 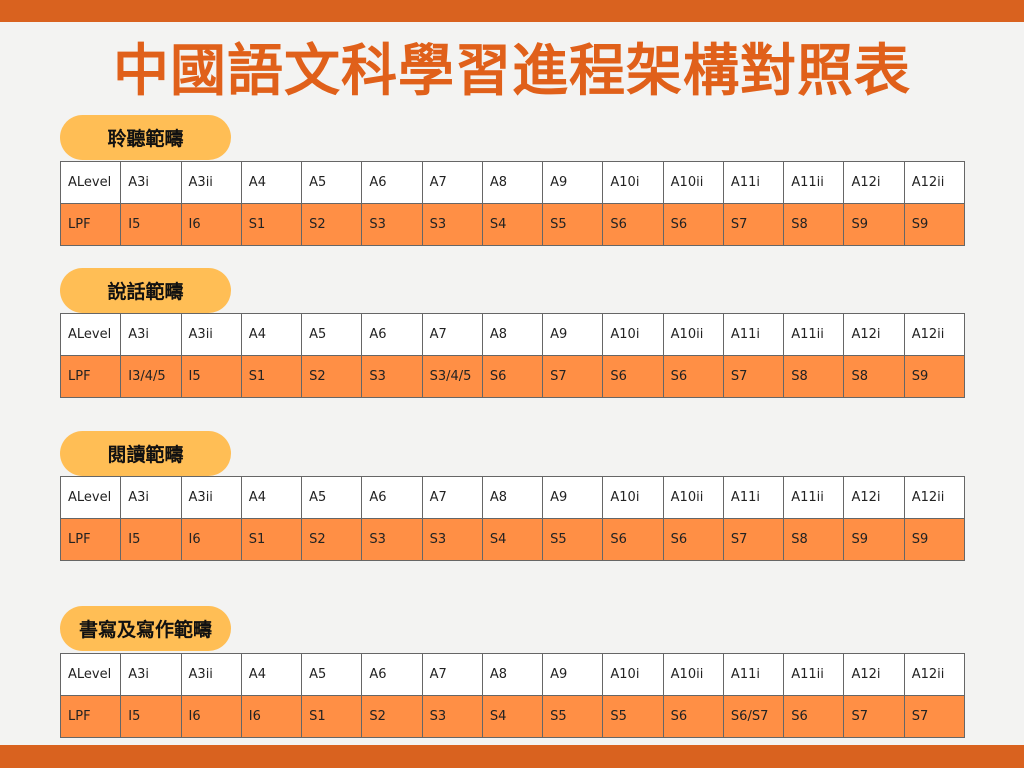 What do you see at coordinates (151, 376) in the screenshot?
I see `value-cell: I3/4/5` at bounding box center [151, 376].